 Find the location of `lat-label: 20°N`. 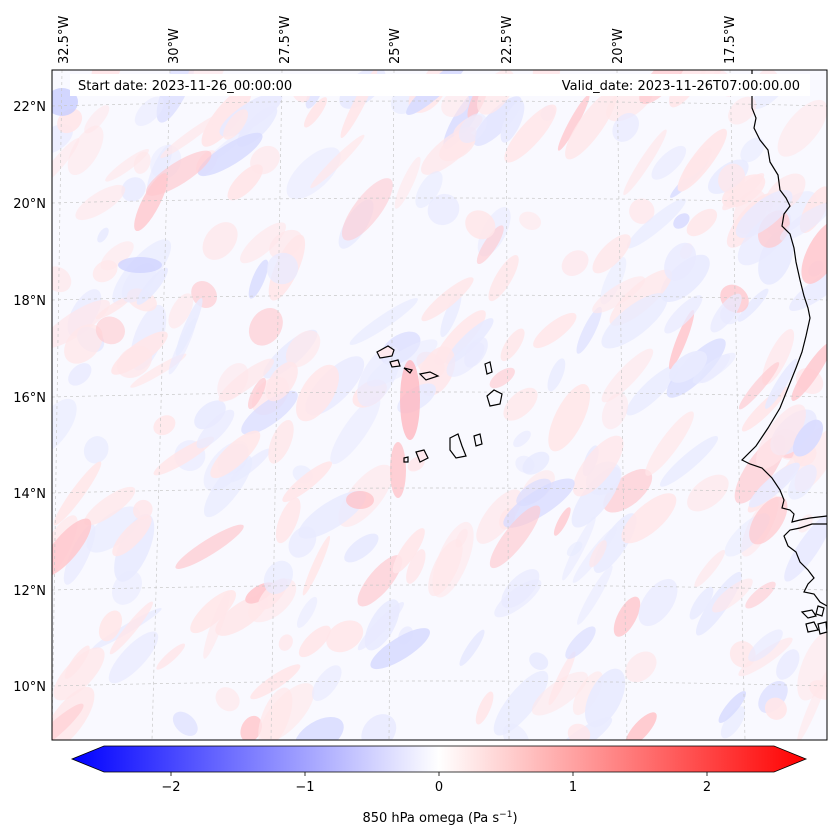

lat-label: 20°N is located at coordinates (29, 204).